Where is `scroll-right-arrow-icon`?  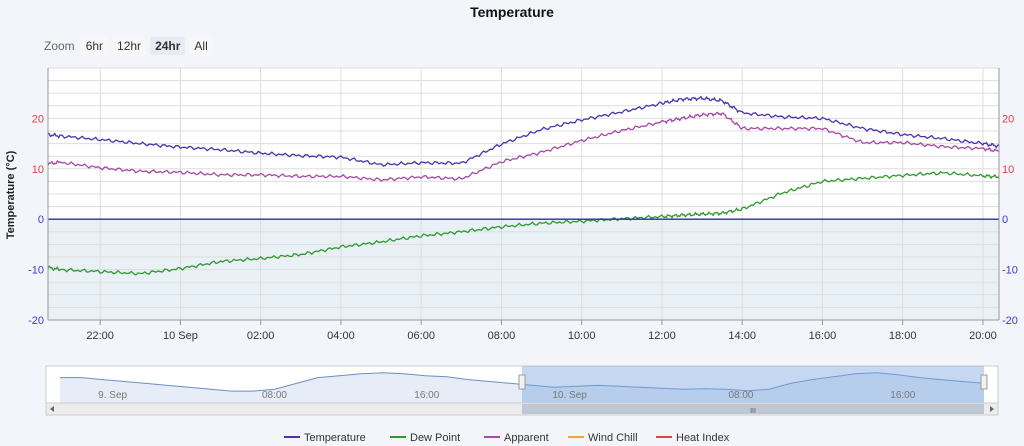 scroll-right-arrow-icon is located at coordinates (992, 409).